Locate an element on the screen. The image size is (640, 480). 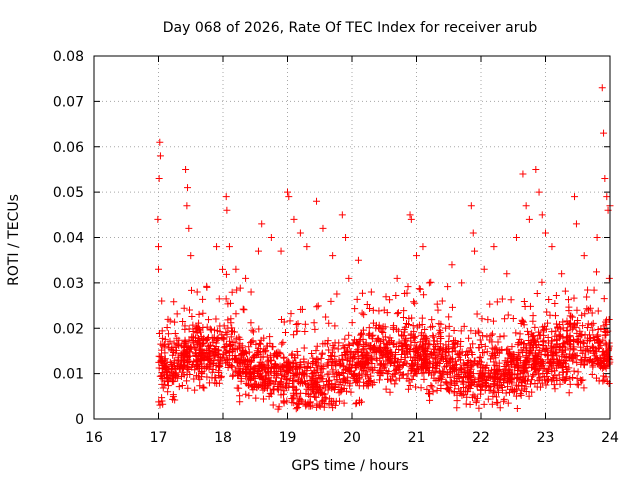
x-tick-label: 23 is located at coordinates (546, 438).